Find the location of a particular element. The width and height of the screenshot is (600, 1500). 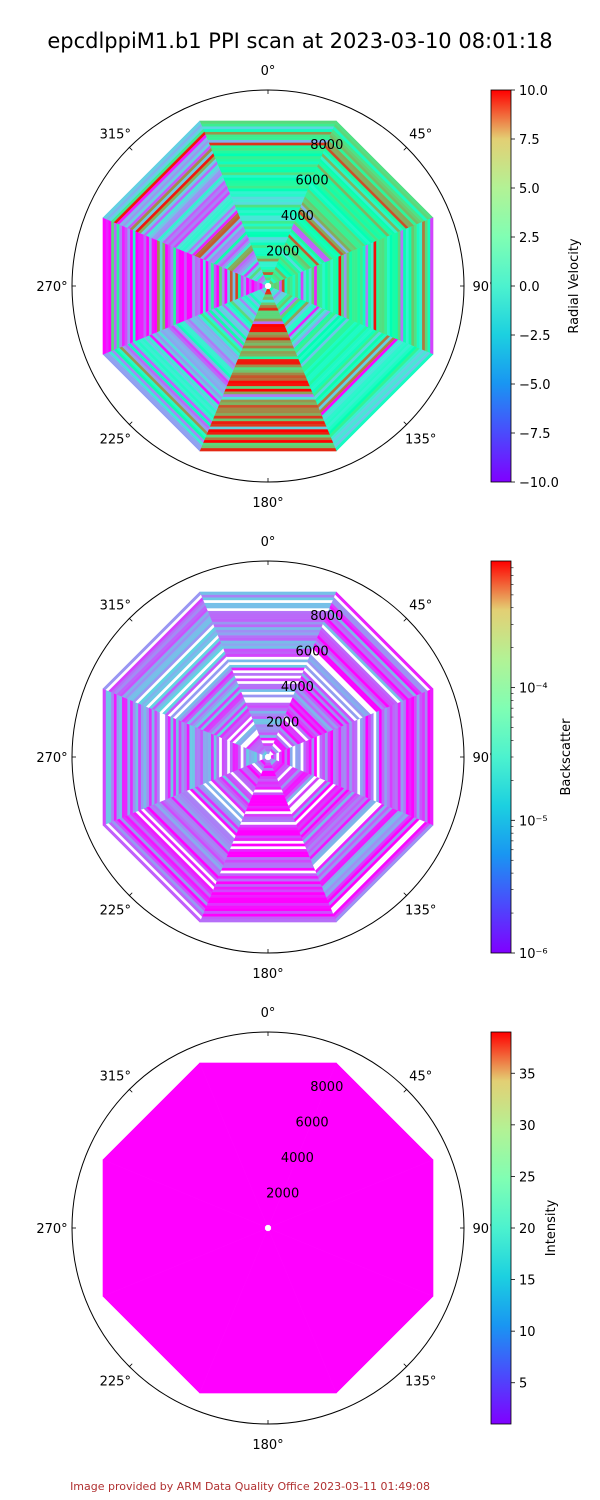

radial-tick-label: 4000 is located at coordinates (297, 216).